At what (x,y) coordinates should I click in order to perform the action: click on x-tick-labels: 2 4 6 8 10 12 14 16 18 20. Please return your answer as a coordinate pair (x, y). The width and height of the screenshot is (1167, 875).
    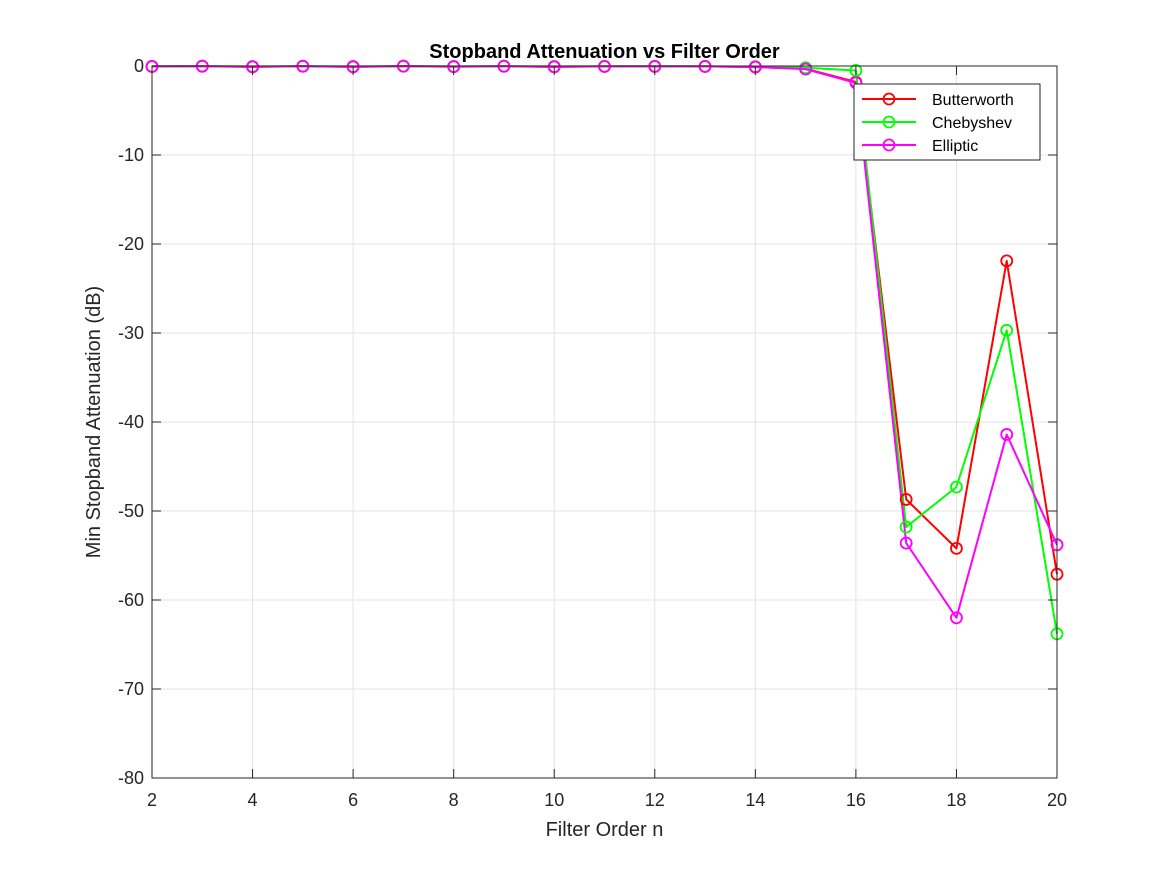
    Looking at the image, I should click on (607, 800).